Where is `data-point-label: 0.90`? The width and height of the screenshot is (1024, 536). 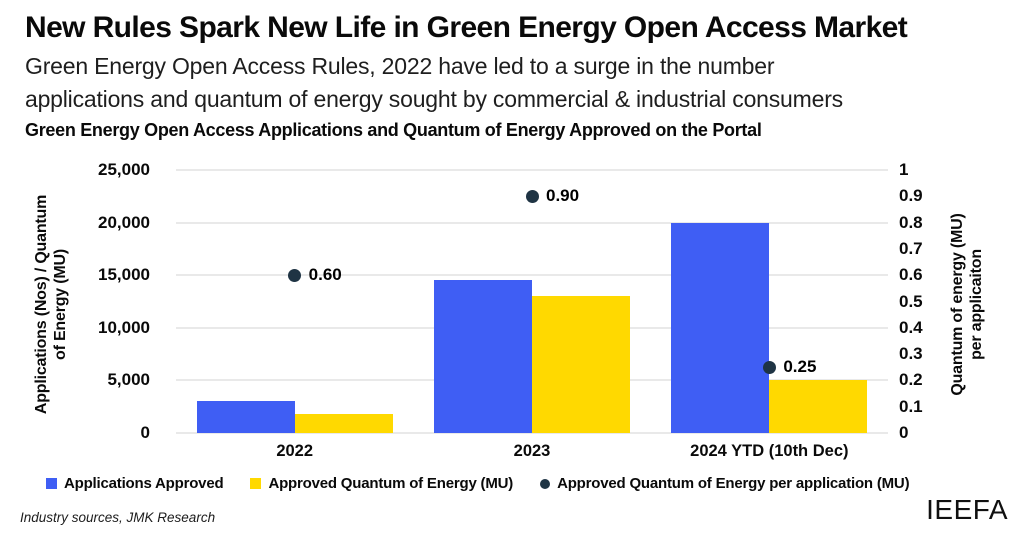 data-point-label: 0.90 is located at coordinates (563, 196).